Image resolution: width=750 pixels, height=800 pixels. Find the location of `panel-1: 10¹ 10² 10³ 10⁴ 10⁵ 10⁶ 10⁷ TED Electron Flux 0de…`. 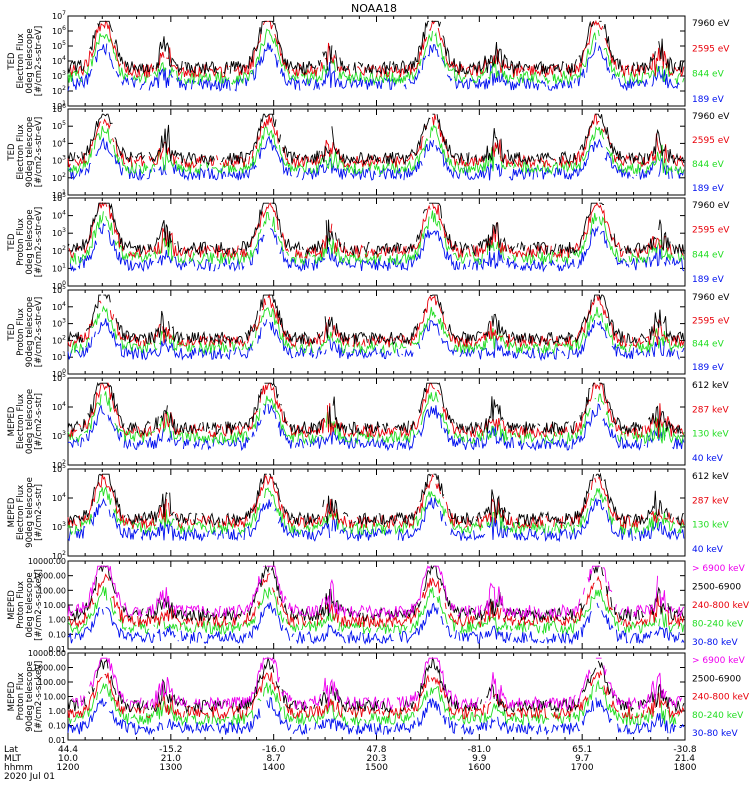

panel-1: 10¹ 10² 10³ 10⁴ 10⁵ 10⁶ 10⁷ TED Electron Flux 0de… is located at coordinates (368, 60).